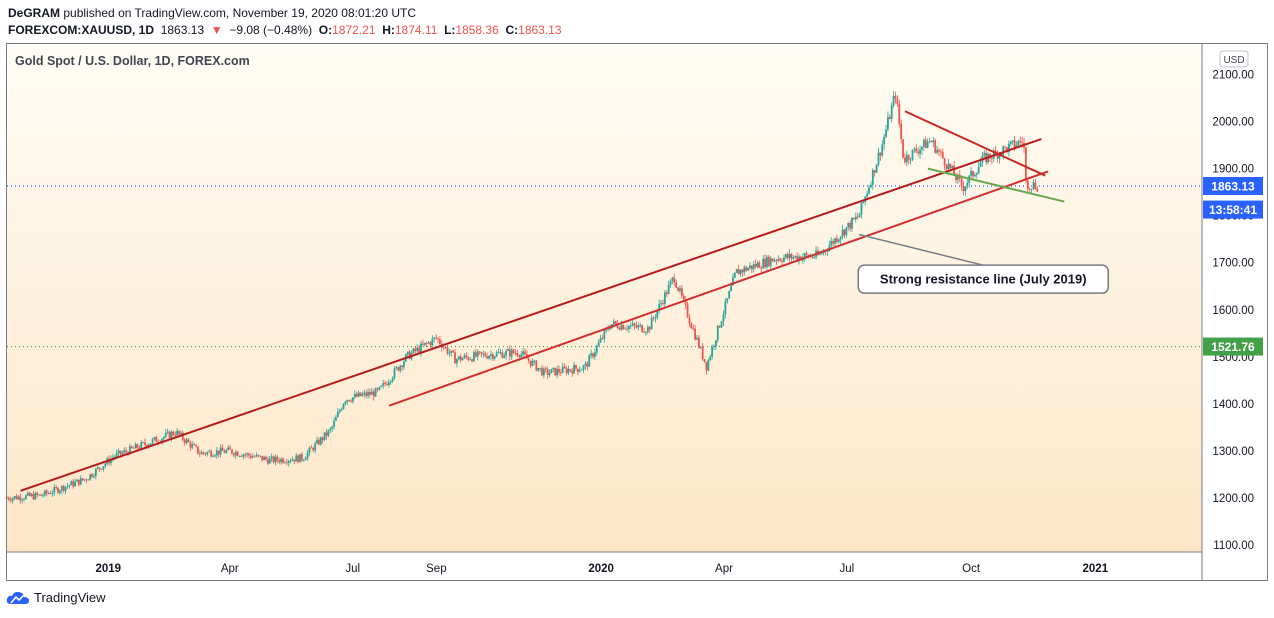 The height and width of the screenshot is (618, 1274). What do you see at coordinates (971, 569) in the screenshot?
I see `x-tick-label: Oct` at bounding box center [971, 569].